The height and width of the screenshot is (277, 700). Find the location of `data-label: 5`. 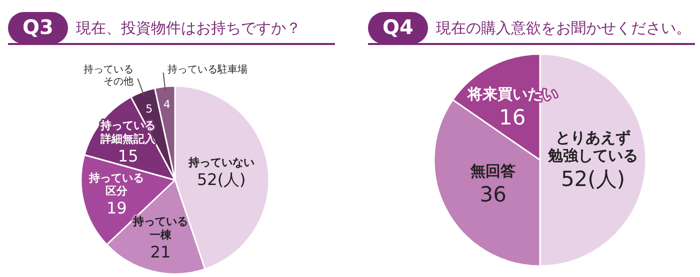

data-label: 5 is located at coordinates (149, 109).